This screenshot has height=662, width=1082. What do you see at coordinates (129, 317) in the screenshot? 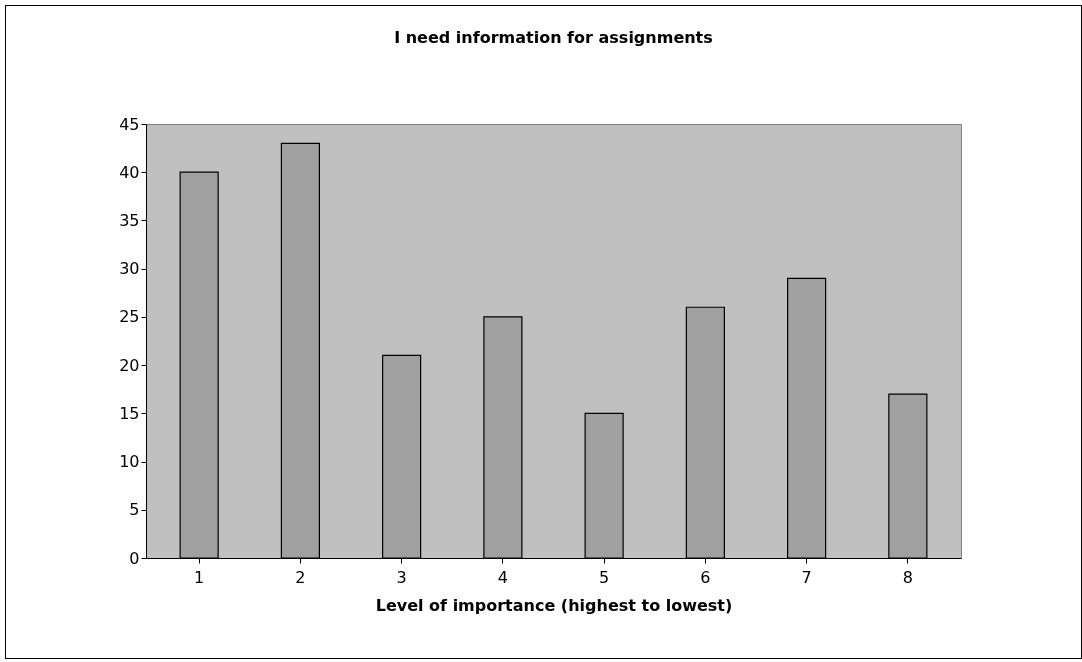
I see `y-tick-label: 25` at bounding box center [129, 317].